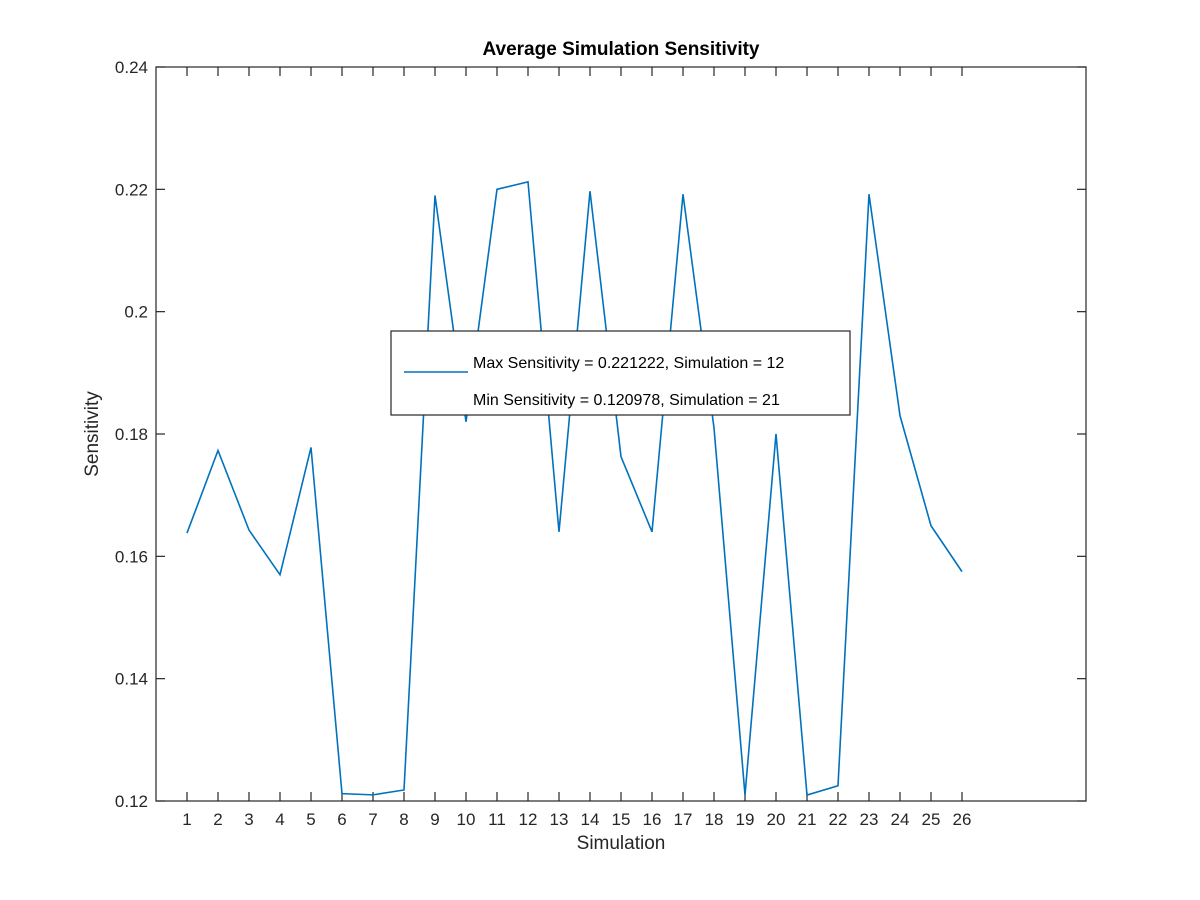 The image size is (1200, 900). Describe the element at coordinates (131, 679) in the screenshot. I see `y-tick-label: 0.14` at that location.